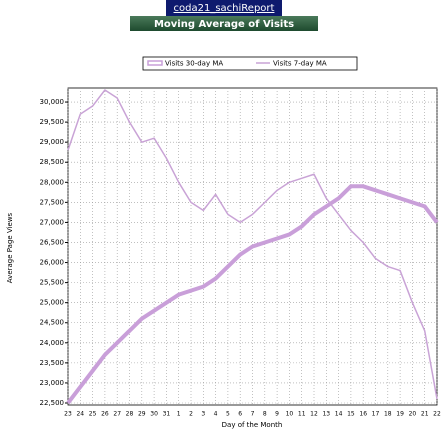  What do you see at coordinates (52, 403) in the screenshot?
I see `y-tick-label: 22,500` at bounding box center [52, 403].